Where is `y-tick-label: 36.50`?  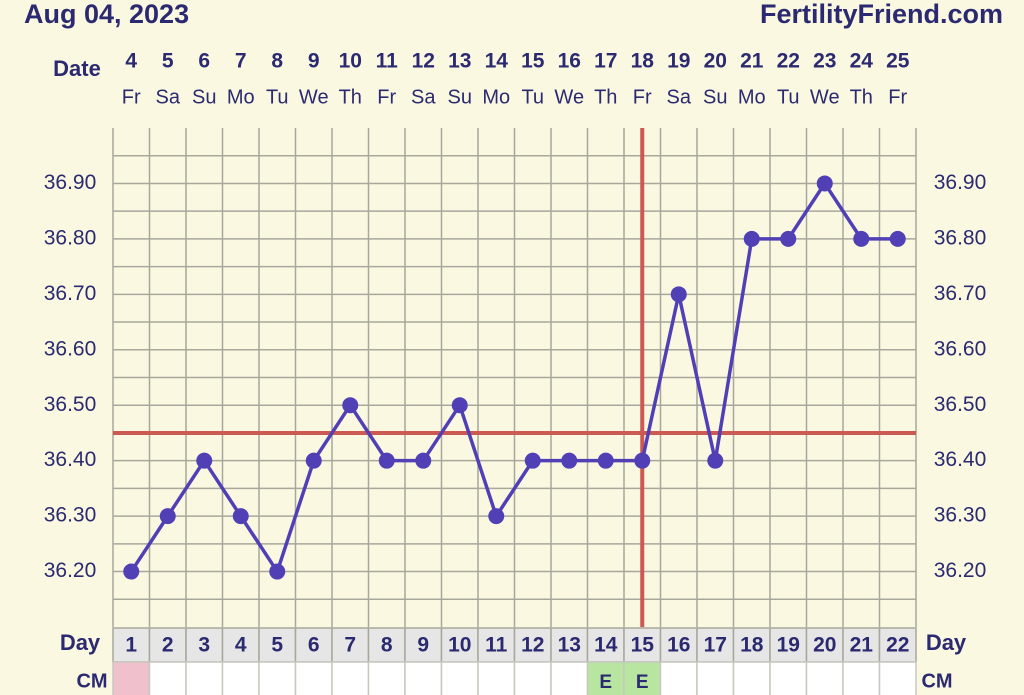
y-tick-label: 36.50 is located at coordinates (70, 404).